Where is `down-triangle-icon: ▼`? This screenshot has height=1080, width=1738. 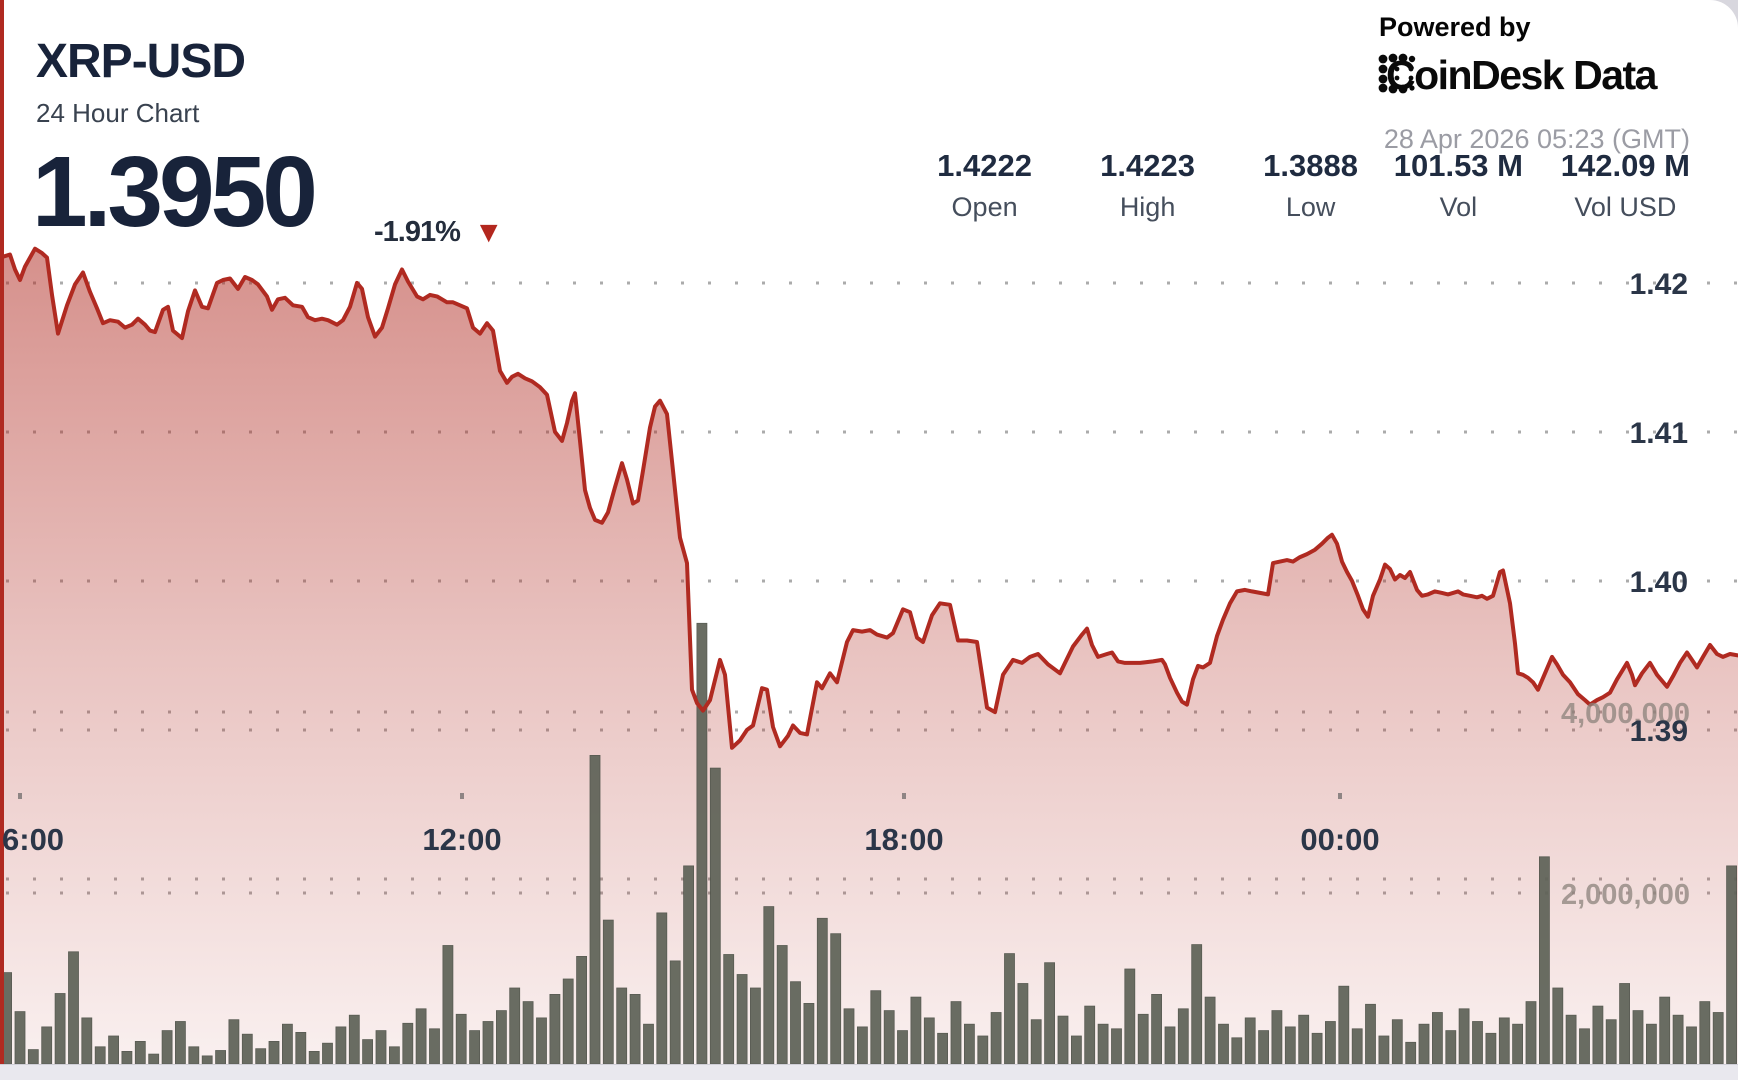 down-triangle-icon: ▼ is located at coordinates (488, 232).